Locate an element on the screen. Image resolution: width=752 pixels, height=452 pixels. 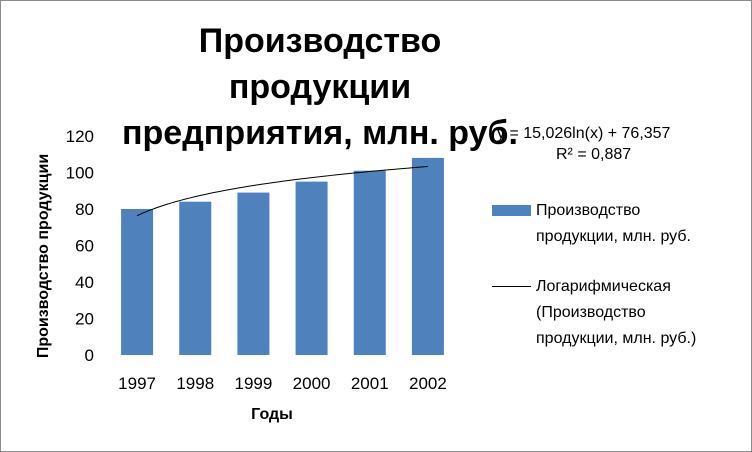
bar-2000 is located at coordinates (311, 268).